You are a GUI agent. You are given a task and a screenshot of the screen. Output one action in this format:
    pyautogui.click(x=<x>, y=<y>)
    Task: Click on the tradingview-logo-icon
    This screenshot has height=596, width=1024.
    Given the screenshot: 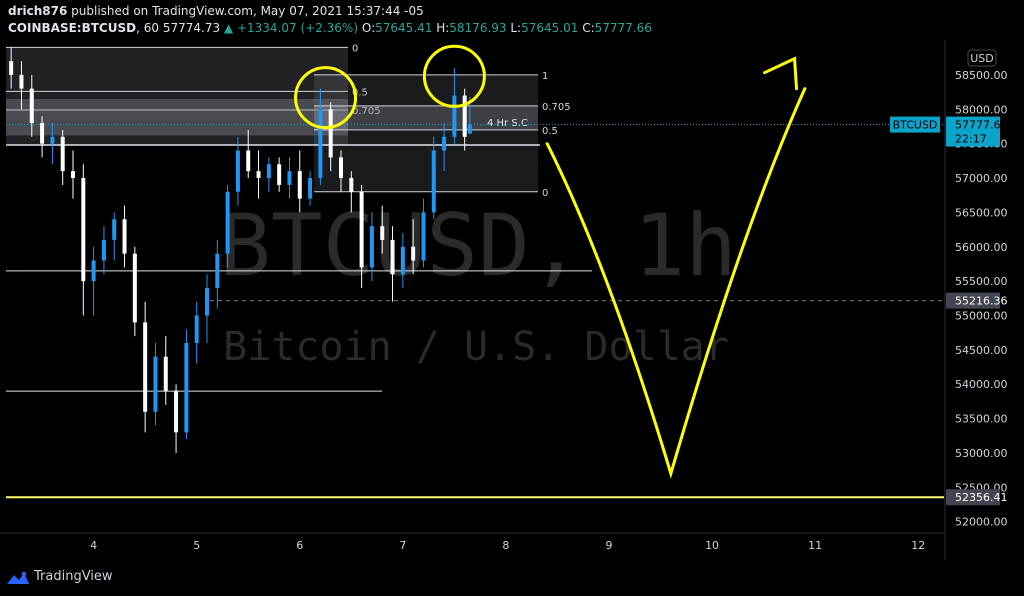 What is the action you would take?
    pyautogui.click(x=18, y=578)
    